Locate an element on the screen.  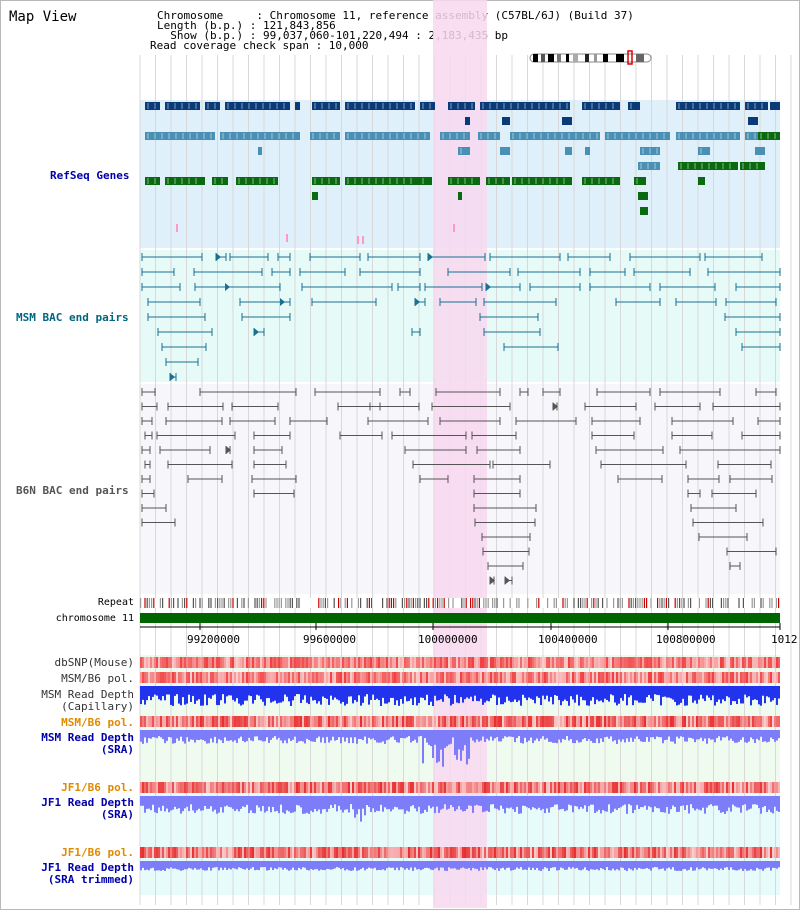
track-label-jf1-b6-pol-2: JF1/B6 pol. is located at coordinates (97, 852).